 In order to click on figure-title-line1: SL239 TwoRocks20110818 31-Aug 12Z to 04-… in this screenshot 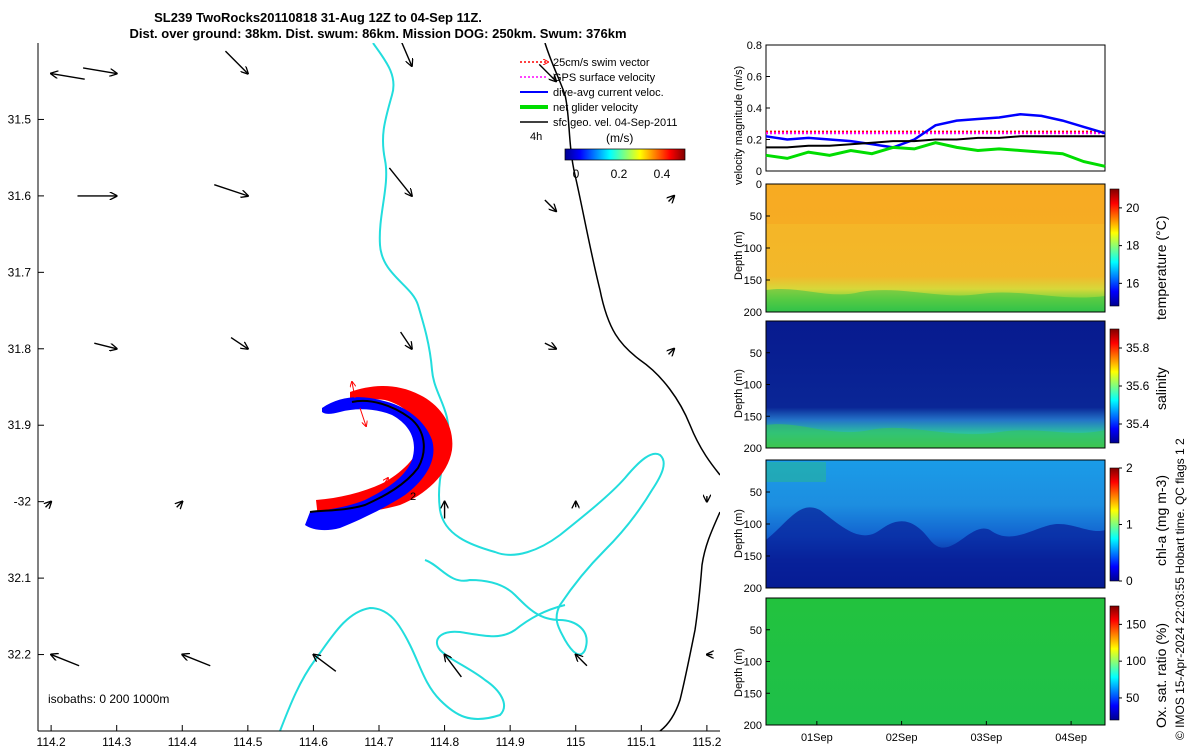, I will do `click(318, 17)`.